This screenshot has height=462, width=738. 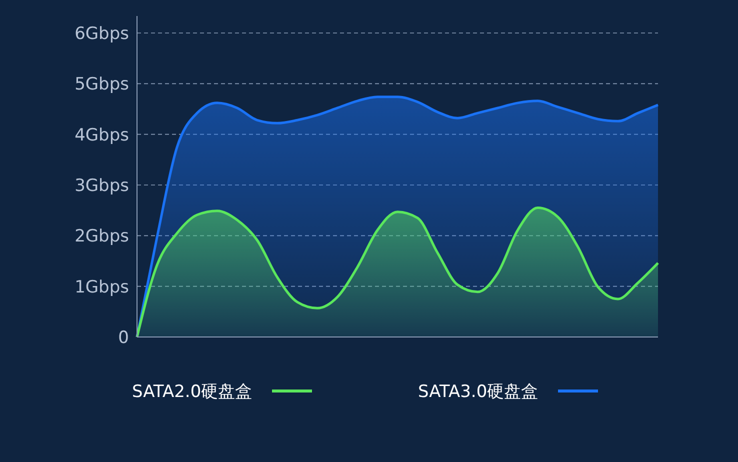 I want to click on legend-label: SATA3.0硬盘盒, so click(x=478, y=392).